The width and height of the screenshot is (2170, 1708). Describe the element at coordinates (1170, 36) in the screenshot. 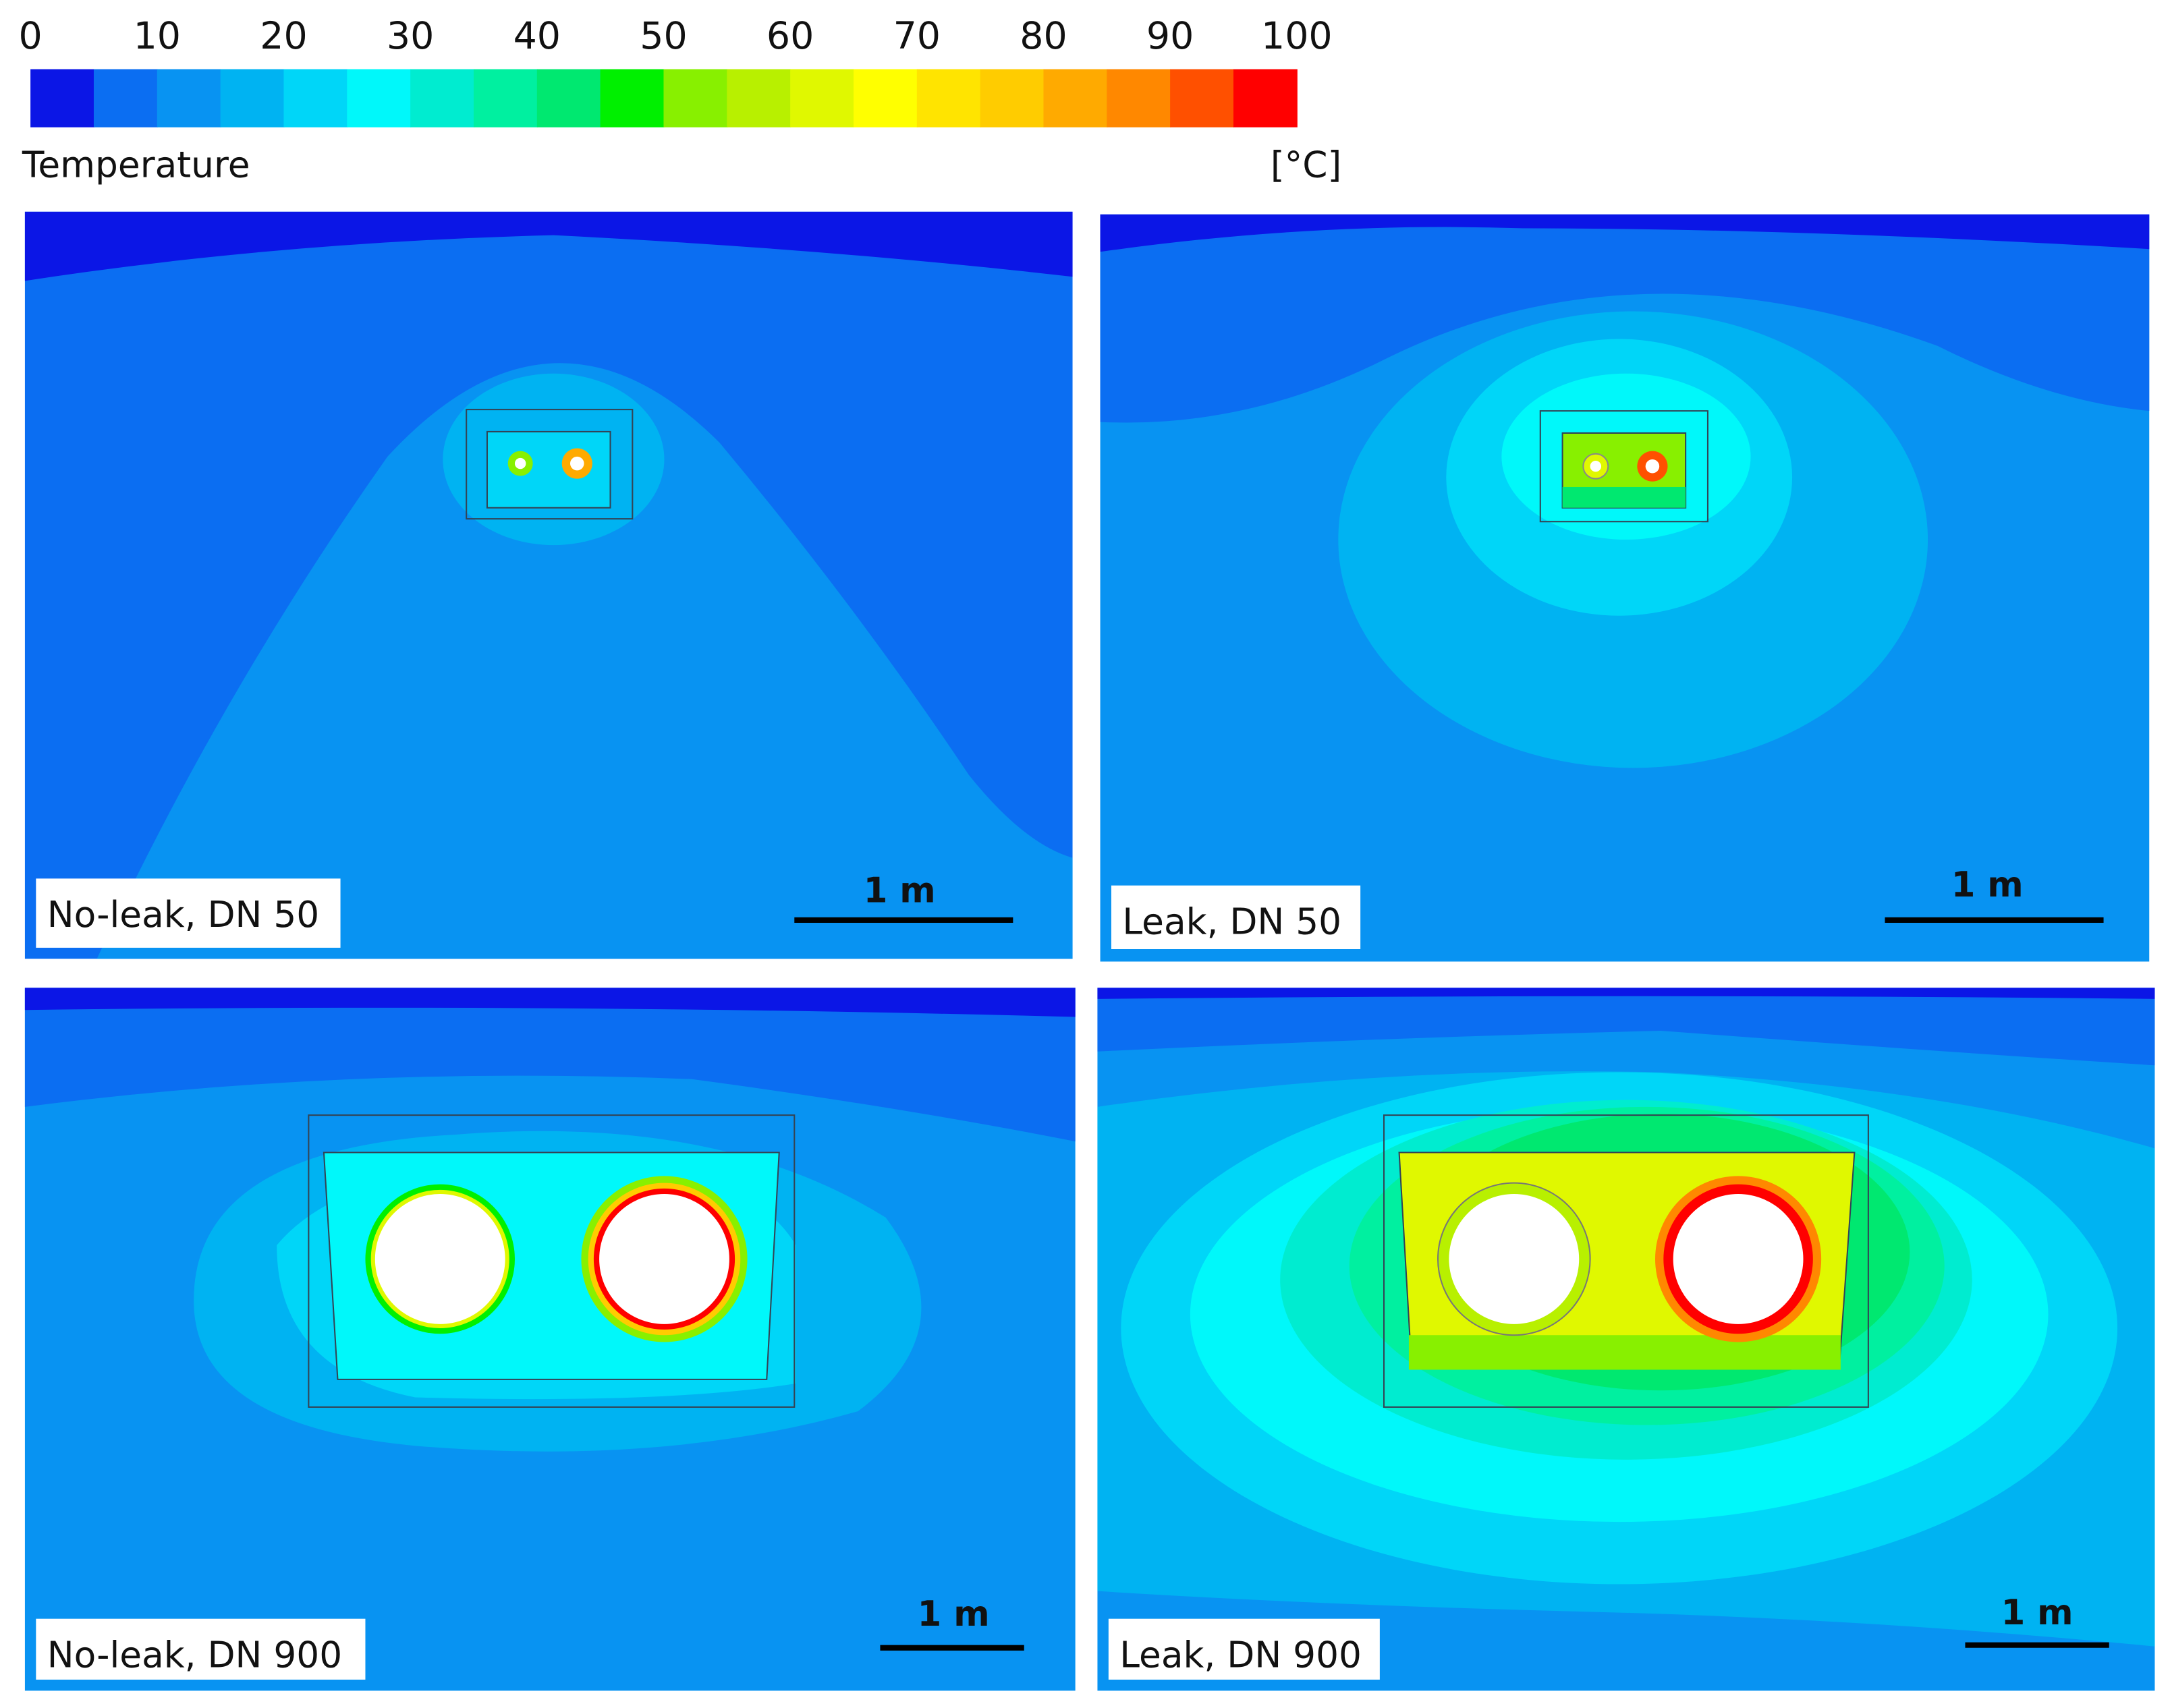

I see `colorbar-tick-label: 90` at that location.